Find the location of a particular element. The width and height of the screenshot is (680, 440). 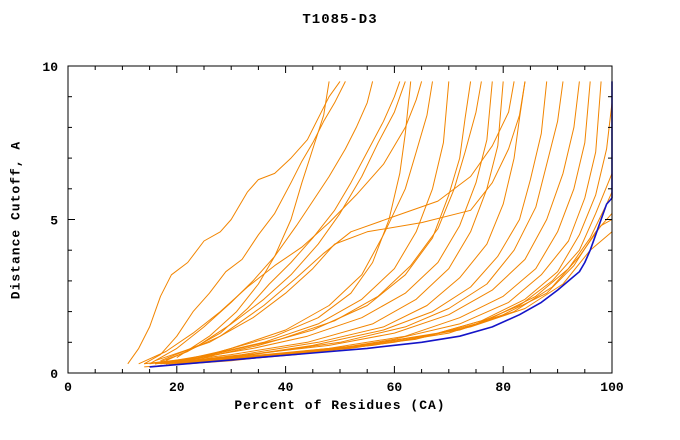

x-tick-label: 20 is located at coordinates (177, 387).